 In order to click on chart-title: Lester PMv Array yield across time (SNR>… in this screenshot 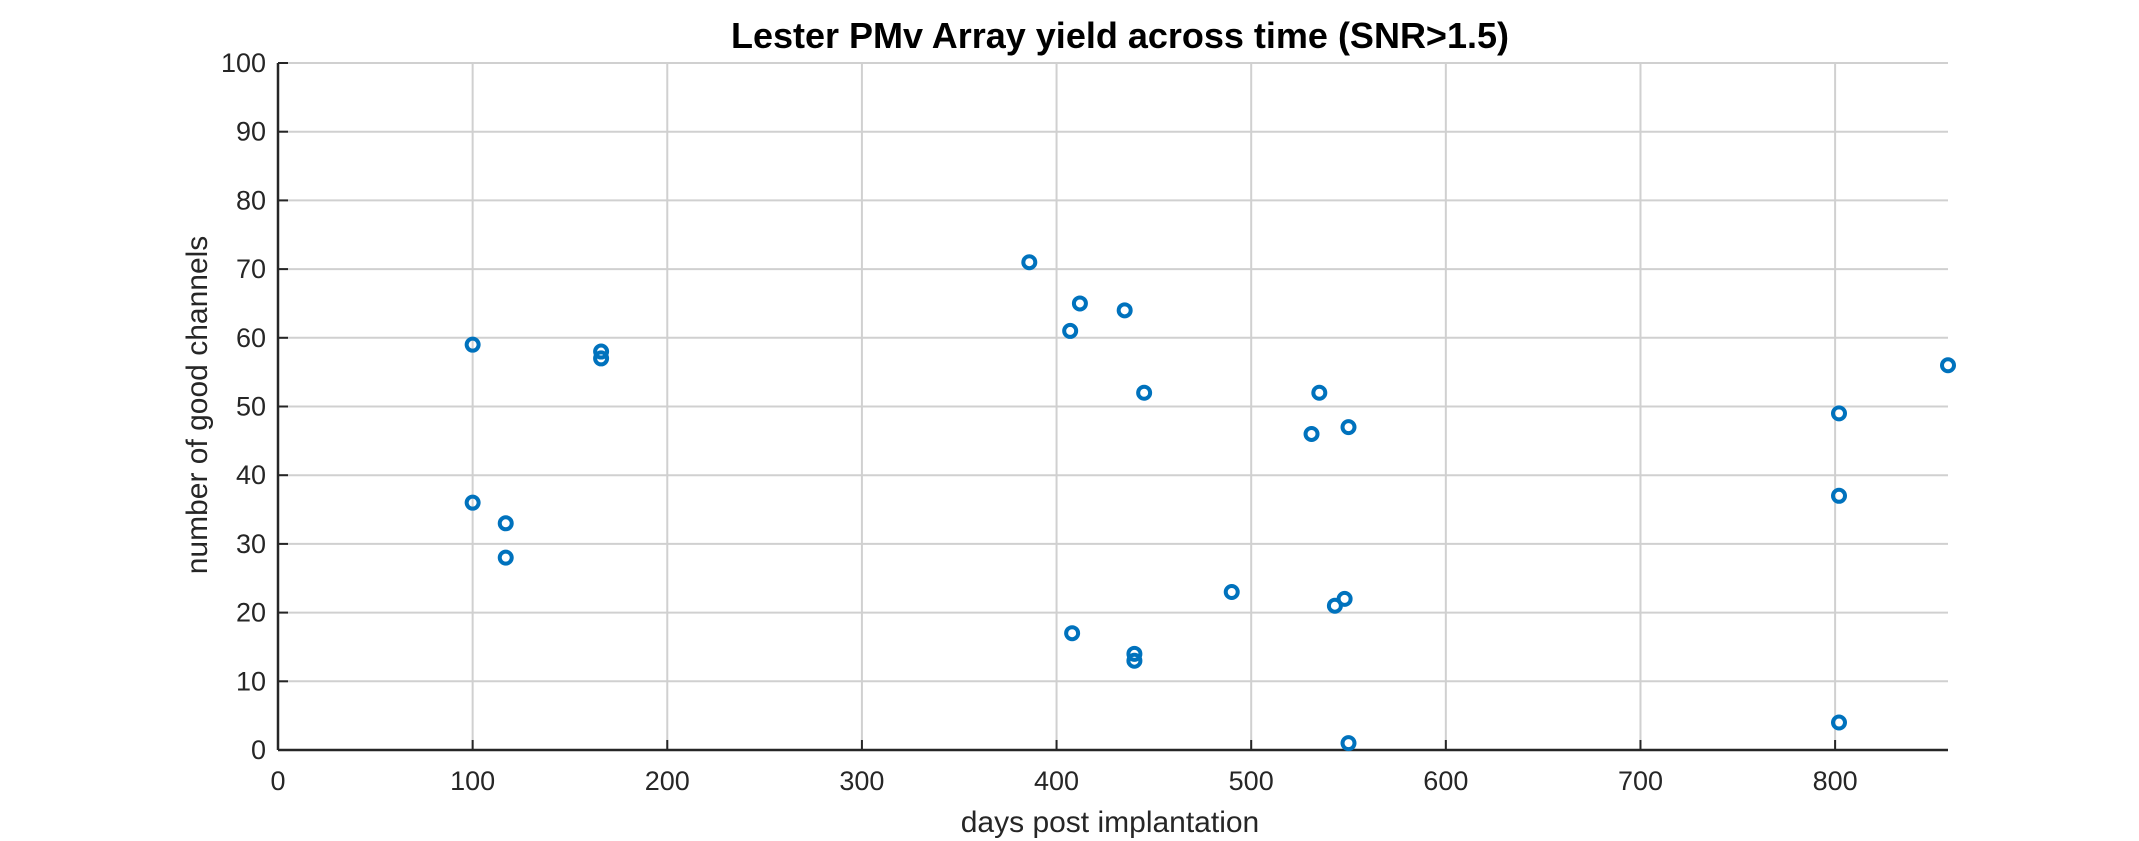, I will do `click(1120, 35)`.